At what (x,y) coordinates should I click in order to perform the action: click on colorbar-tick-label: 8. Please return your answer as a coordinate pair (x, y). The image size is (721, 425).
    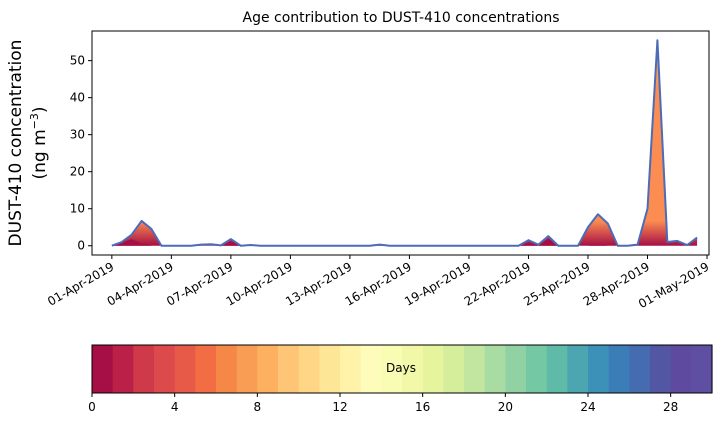
    Looking at the image, I should click on (258, 407).